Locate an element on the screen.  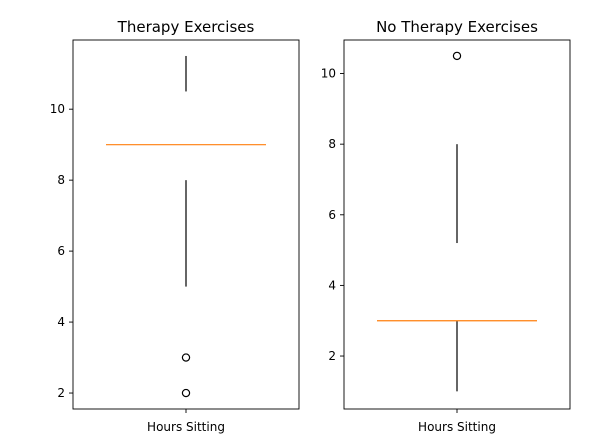
chart-title: No Therapy Exercises is located at coordinates (457, 27).